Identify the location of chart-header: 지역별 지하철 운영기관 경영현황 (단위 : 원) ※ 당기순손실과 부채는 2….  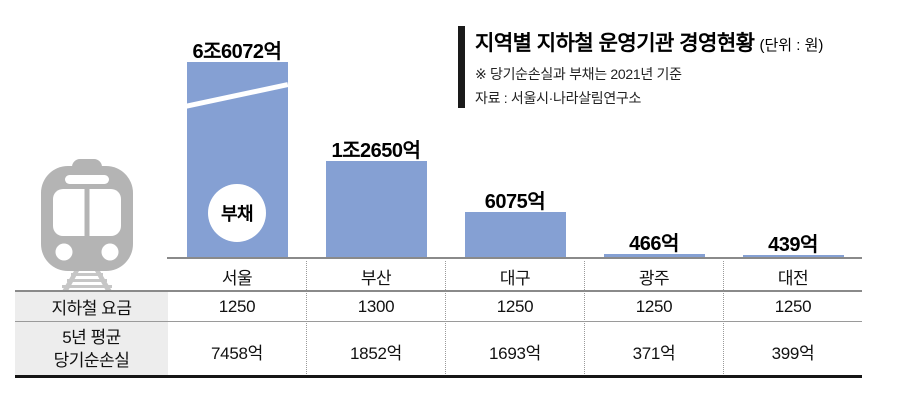
(640, 67).